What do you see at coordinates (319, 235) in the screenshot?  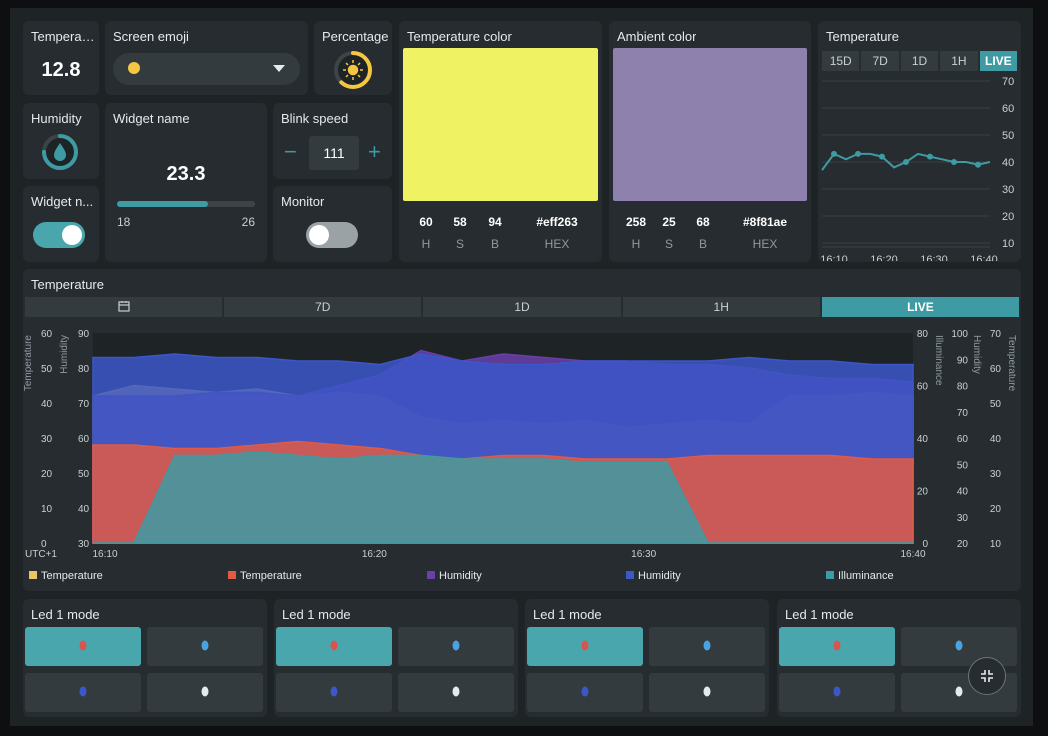 I see `toggle-knob` at bounding box center [319, 235].